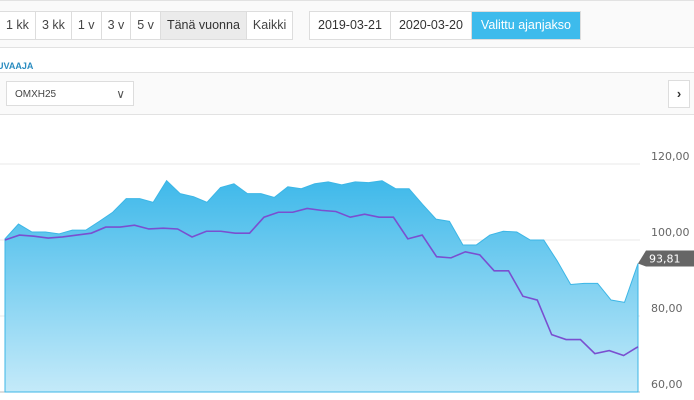  I want to click on period-all: Kaikki, so click(269, 25).